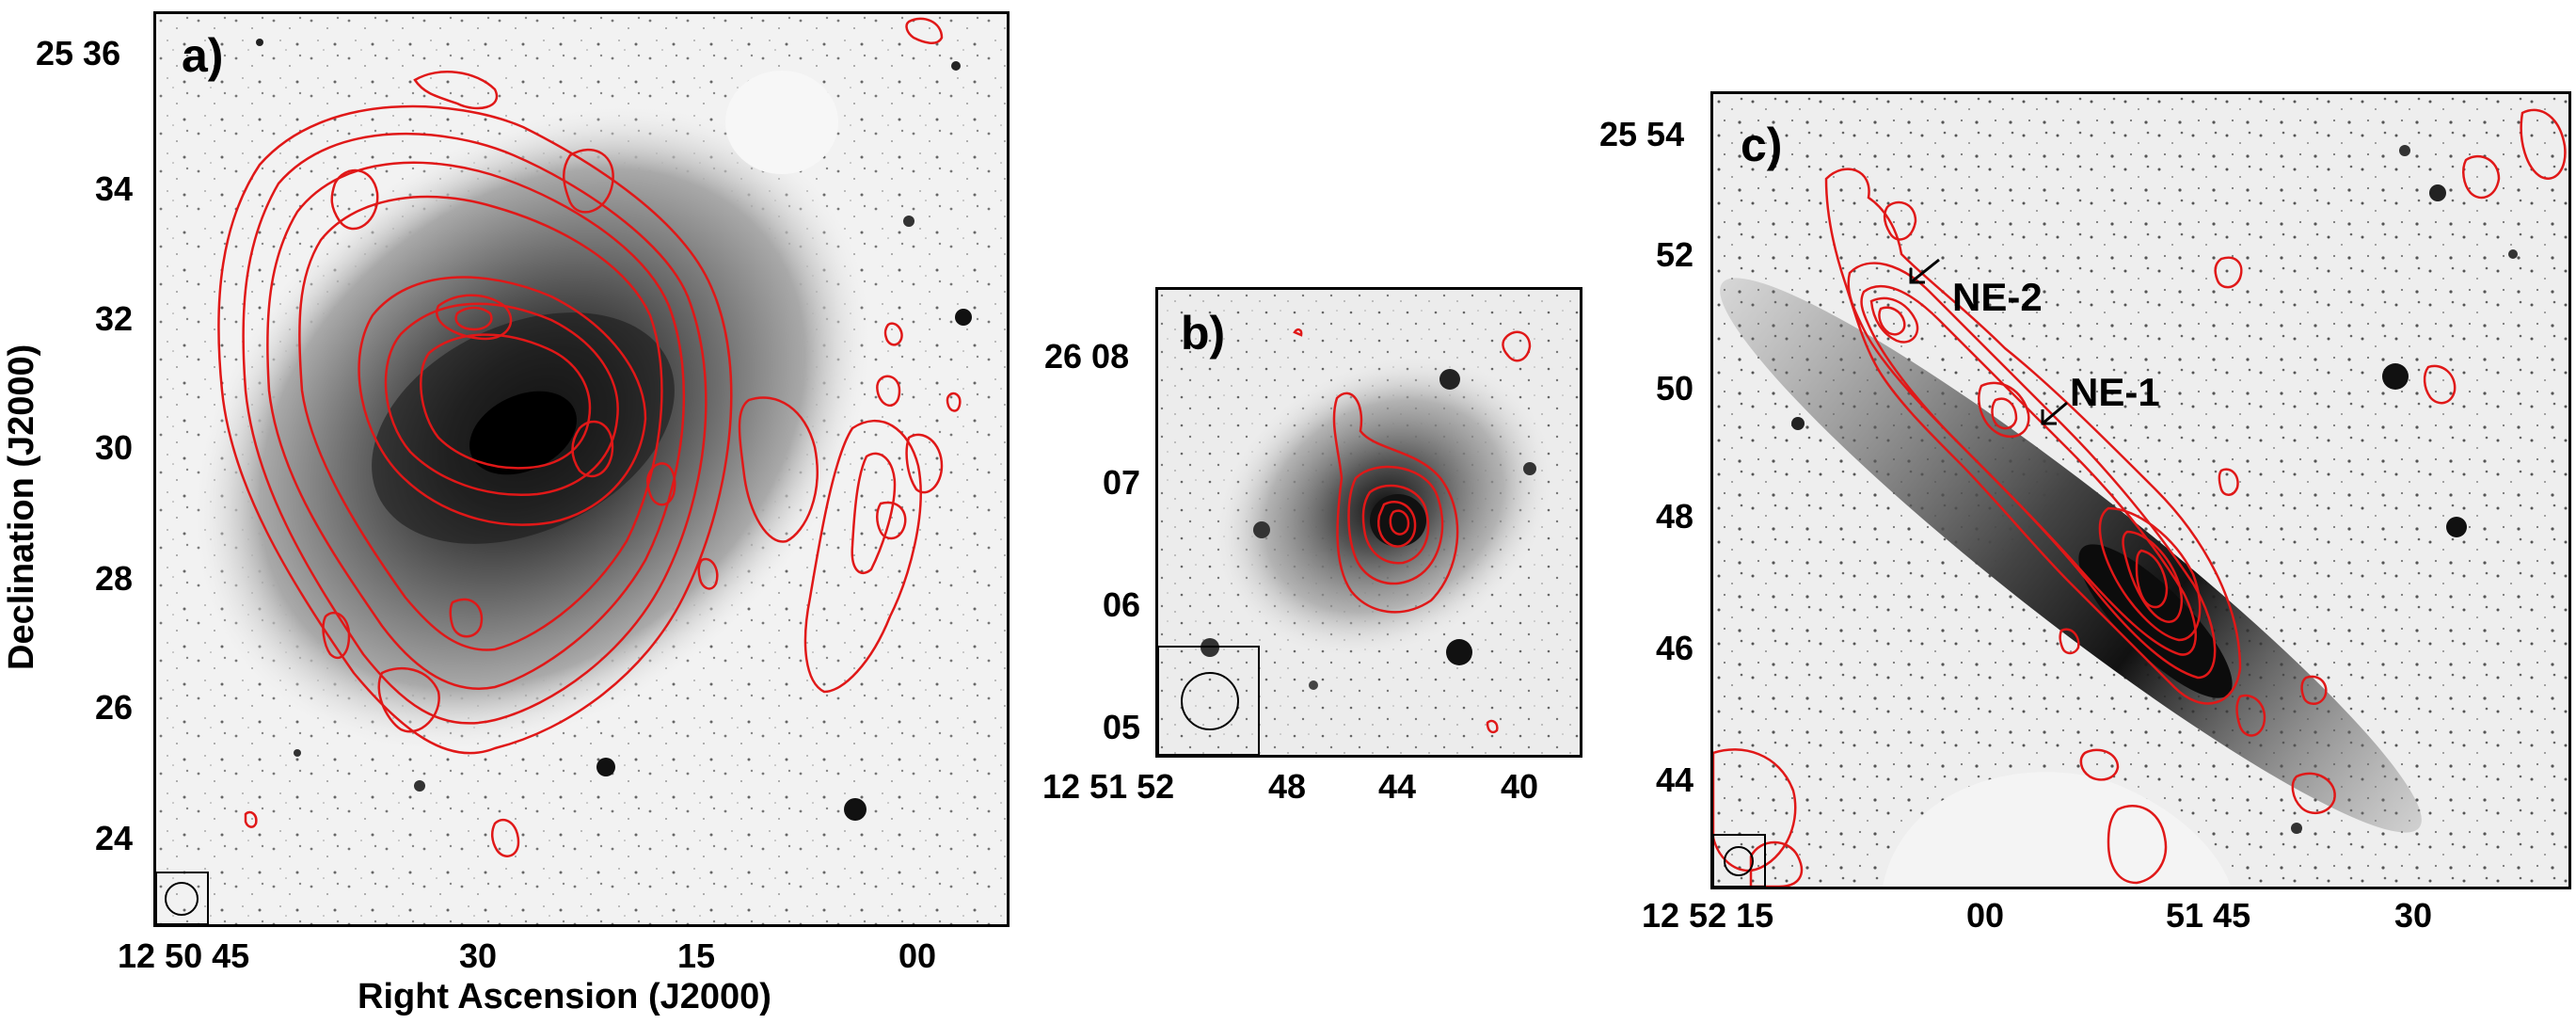  I want to click on star-marker, so click(605, 767).